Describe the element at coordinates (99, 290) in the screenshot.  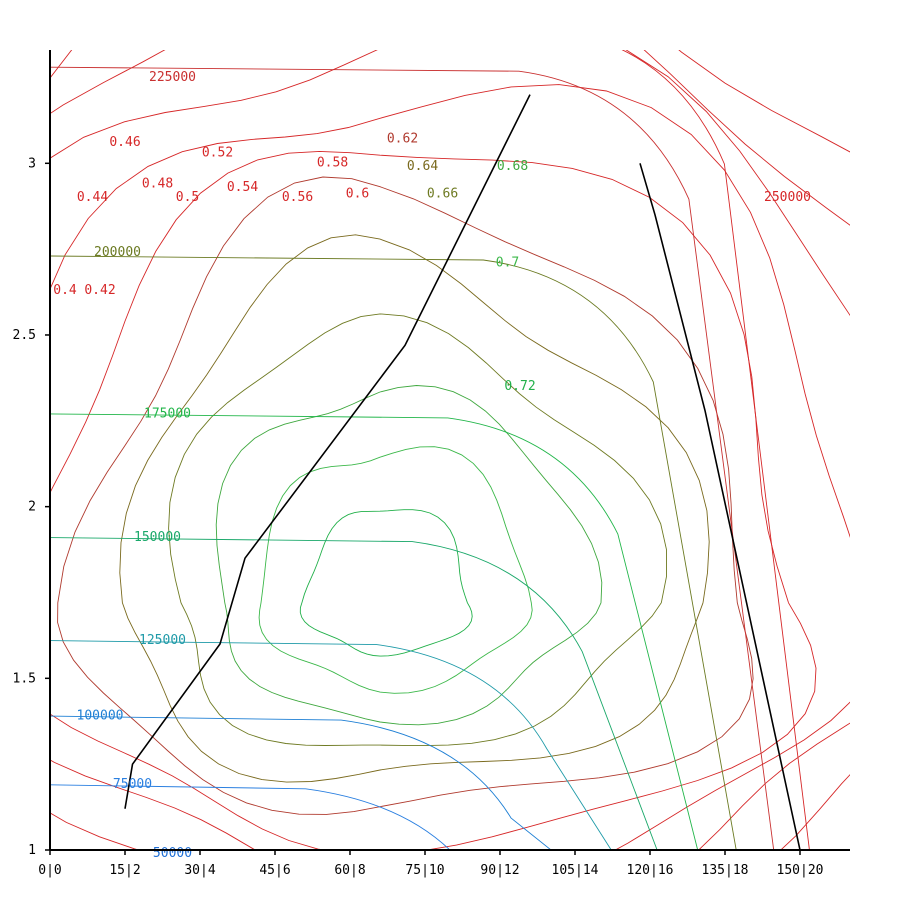
I see `efficiency-label: 0.42` at that location.